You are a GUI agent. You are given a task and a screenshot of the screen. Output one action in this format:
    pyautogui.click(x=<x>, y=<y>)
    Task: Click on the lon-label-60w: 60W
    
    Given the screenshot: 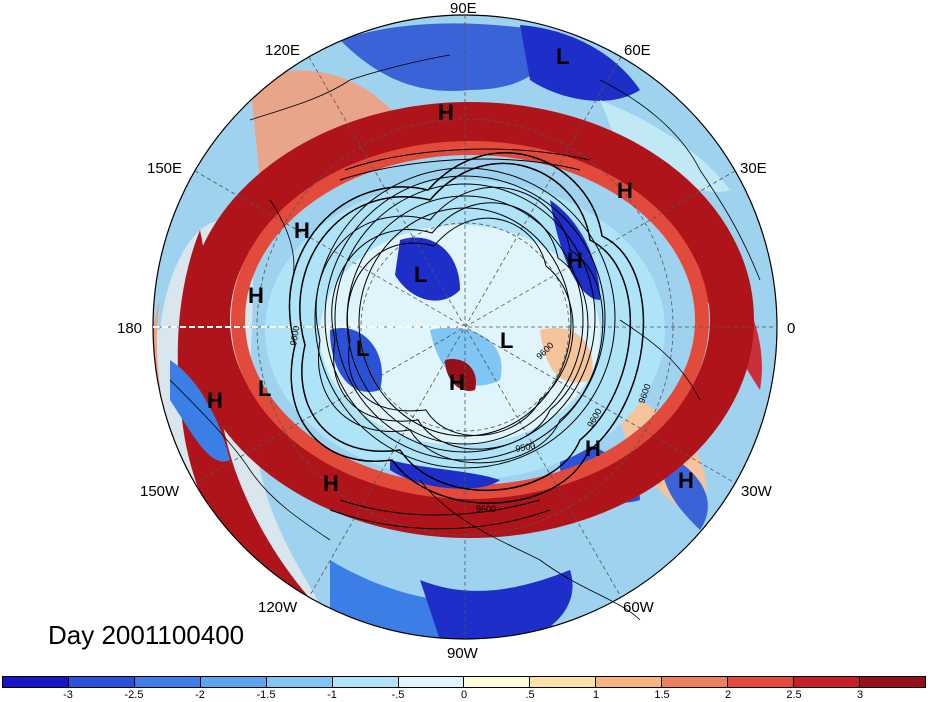 What is the action you would take?
    pyautogui.click(x=638, y=607)
    